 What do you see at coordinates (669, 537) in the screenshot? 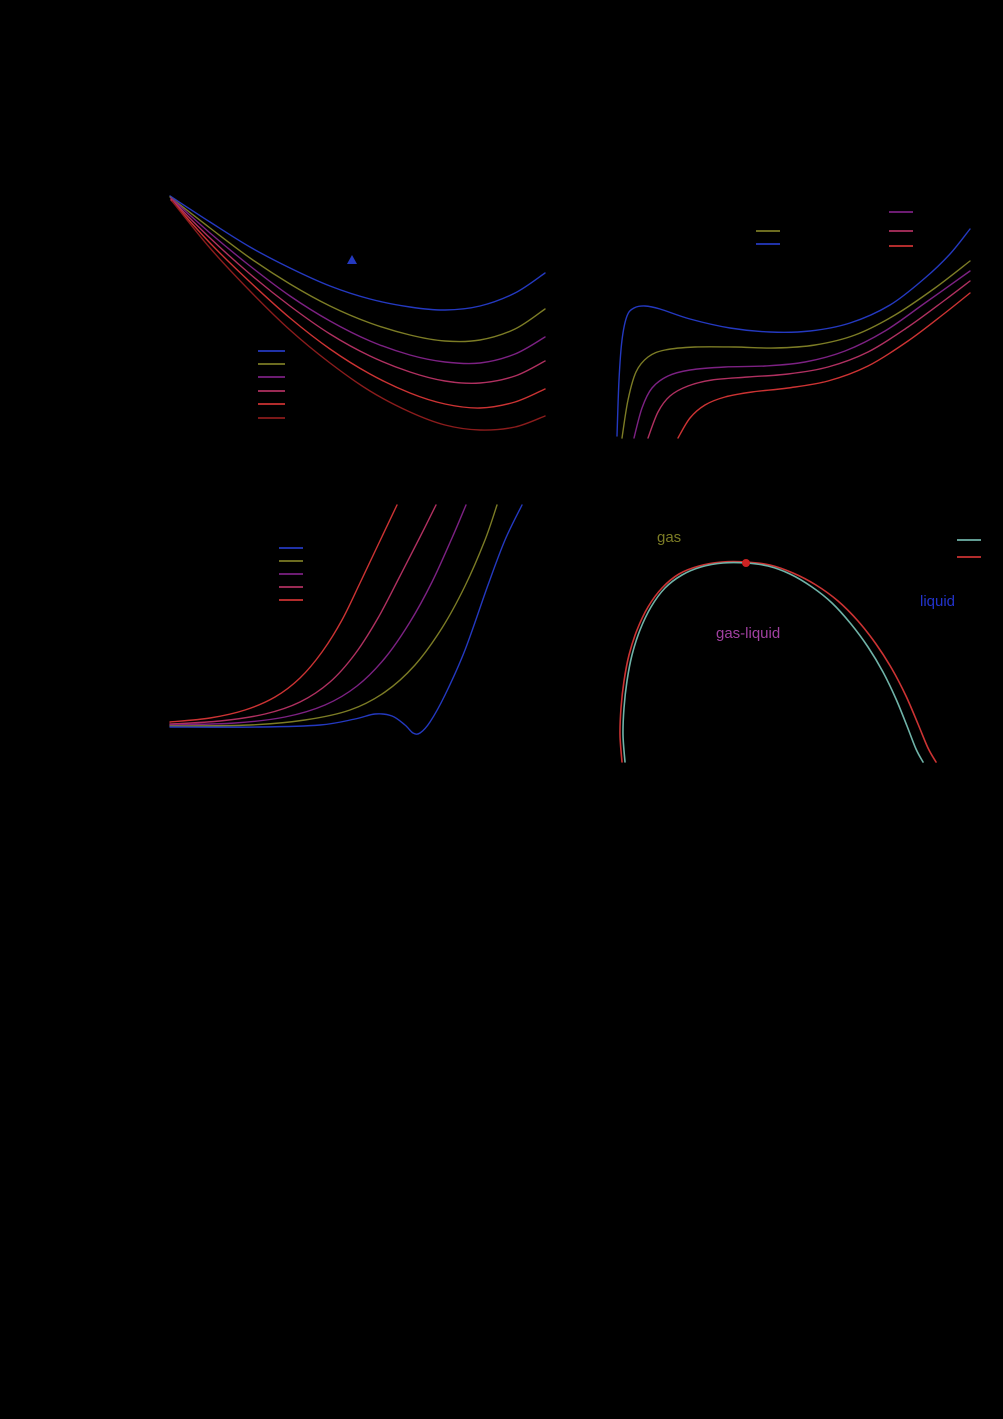
I see `label-gas: gas` at bounding box center [669, 537].